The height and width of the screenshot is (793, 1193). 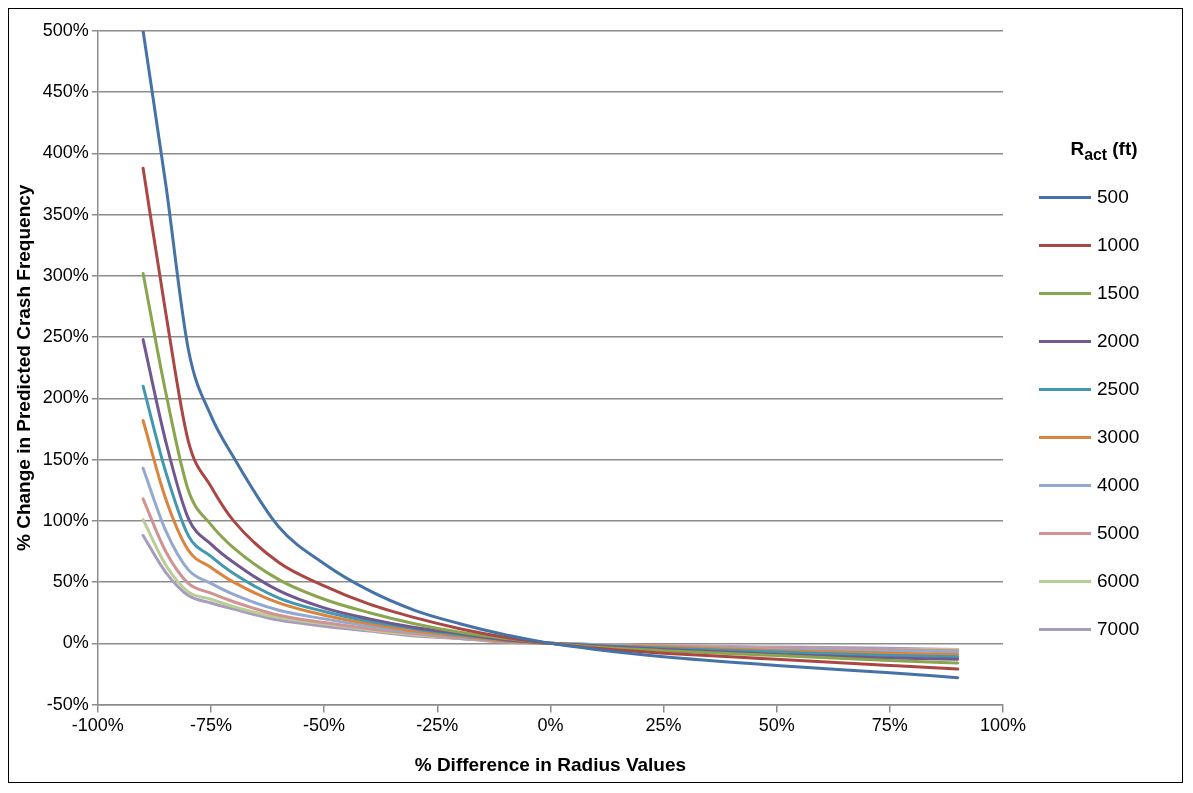 I want to click on y-tick-label: 300%, so click(x=65, y=274).